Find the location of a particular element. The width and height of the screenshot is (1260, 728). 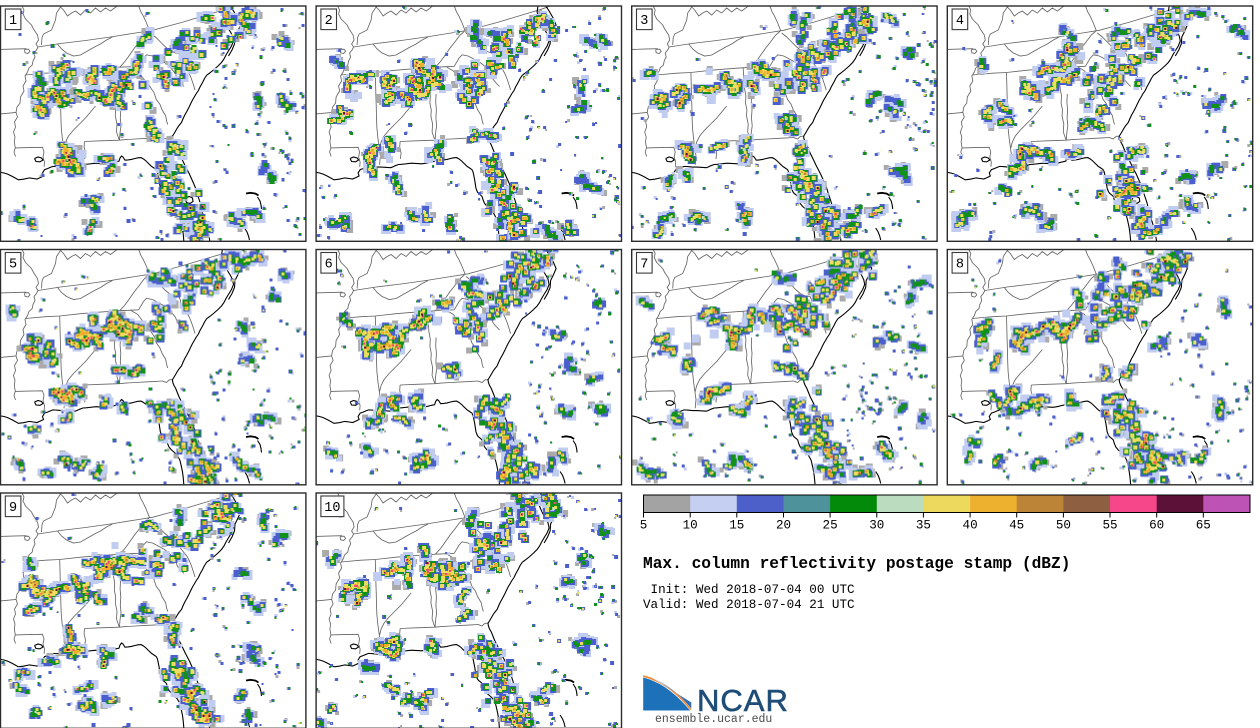

svg-text: 30 is located at coordinates (876, 526).